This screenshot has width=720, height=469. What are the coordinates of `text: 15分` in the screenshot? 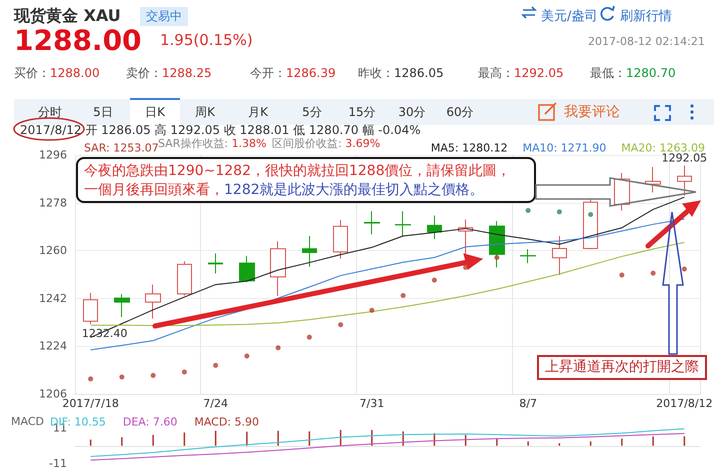 It's located at (362, 112).